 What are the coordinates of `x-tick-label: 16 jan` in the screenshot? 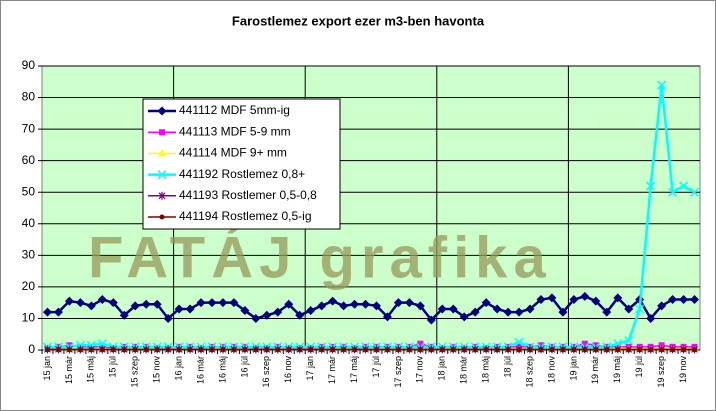 It's located at (178, 368).